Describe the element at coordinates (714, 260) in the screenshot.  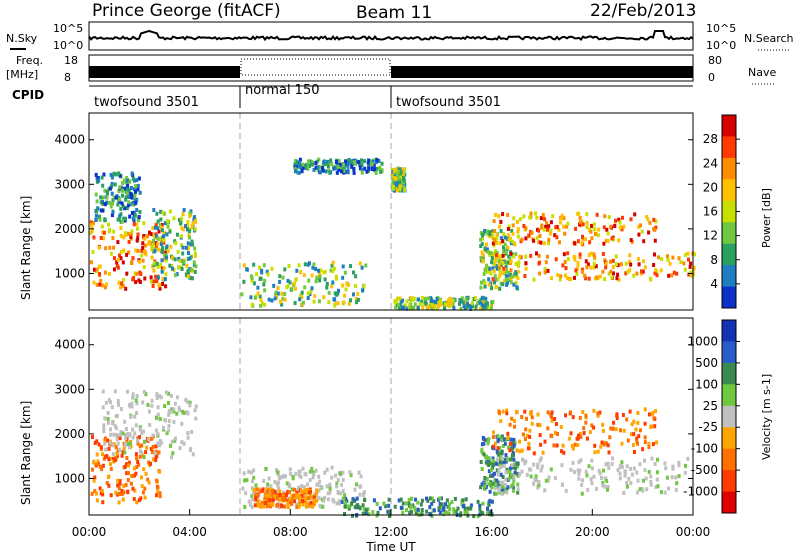
I see `power-colorbar-tick-label: 8` at that location.